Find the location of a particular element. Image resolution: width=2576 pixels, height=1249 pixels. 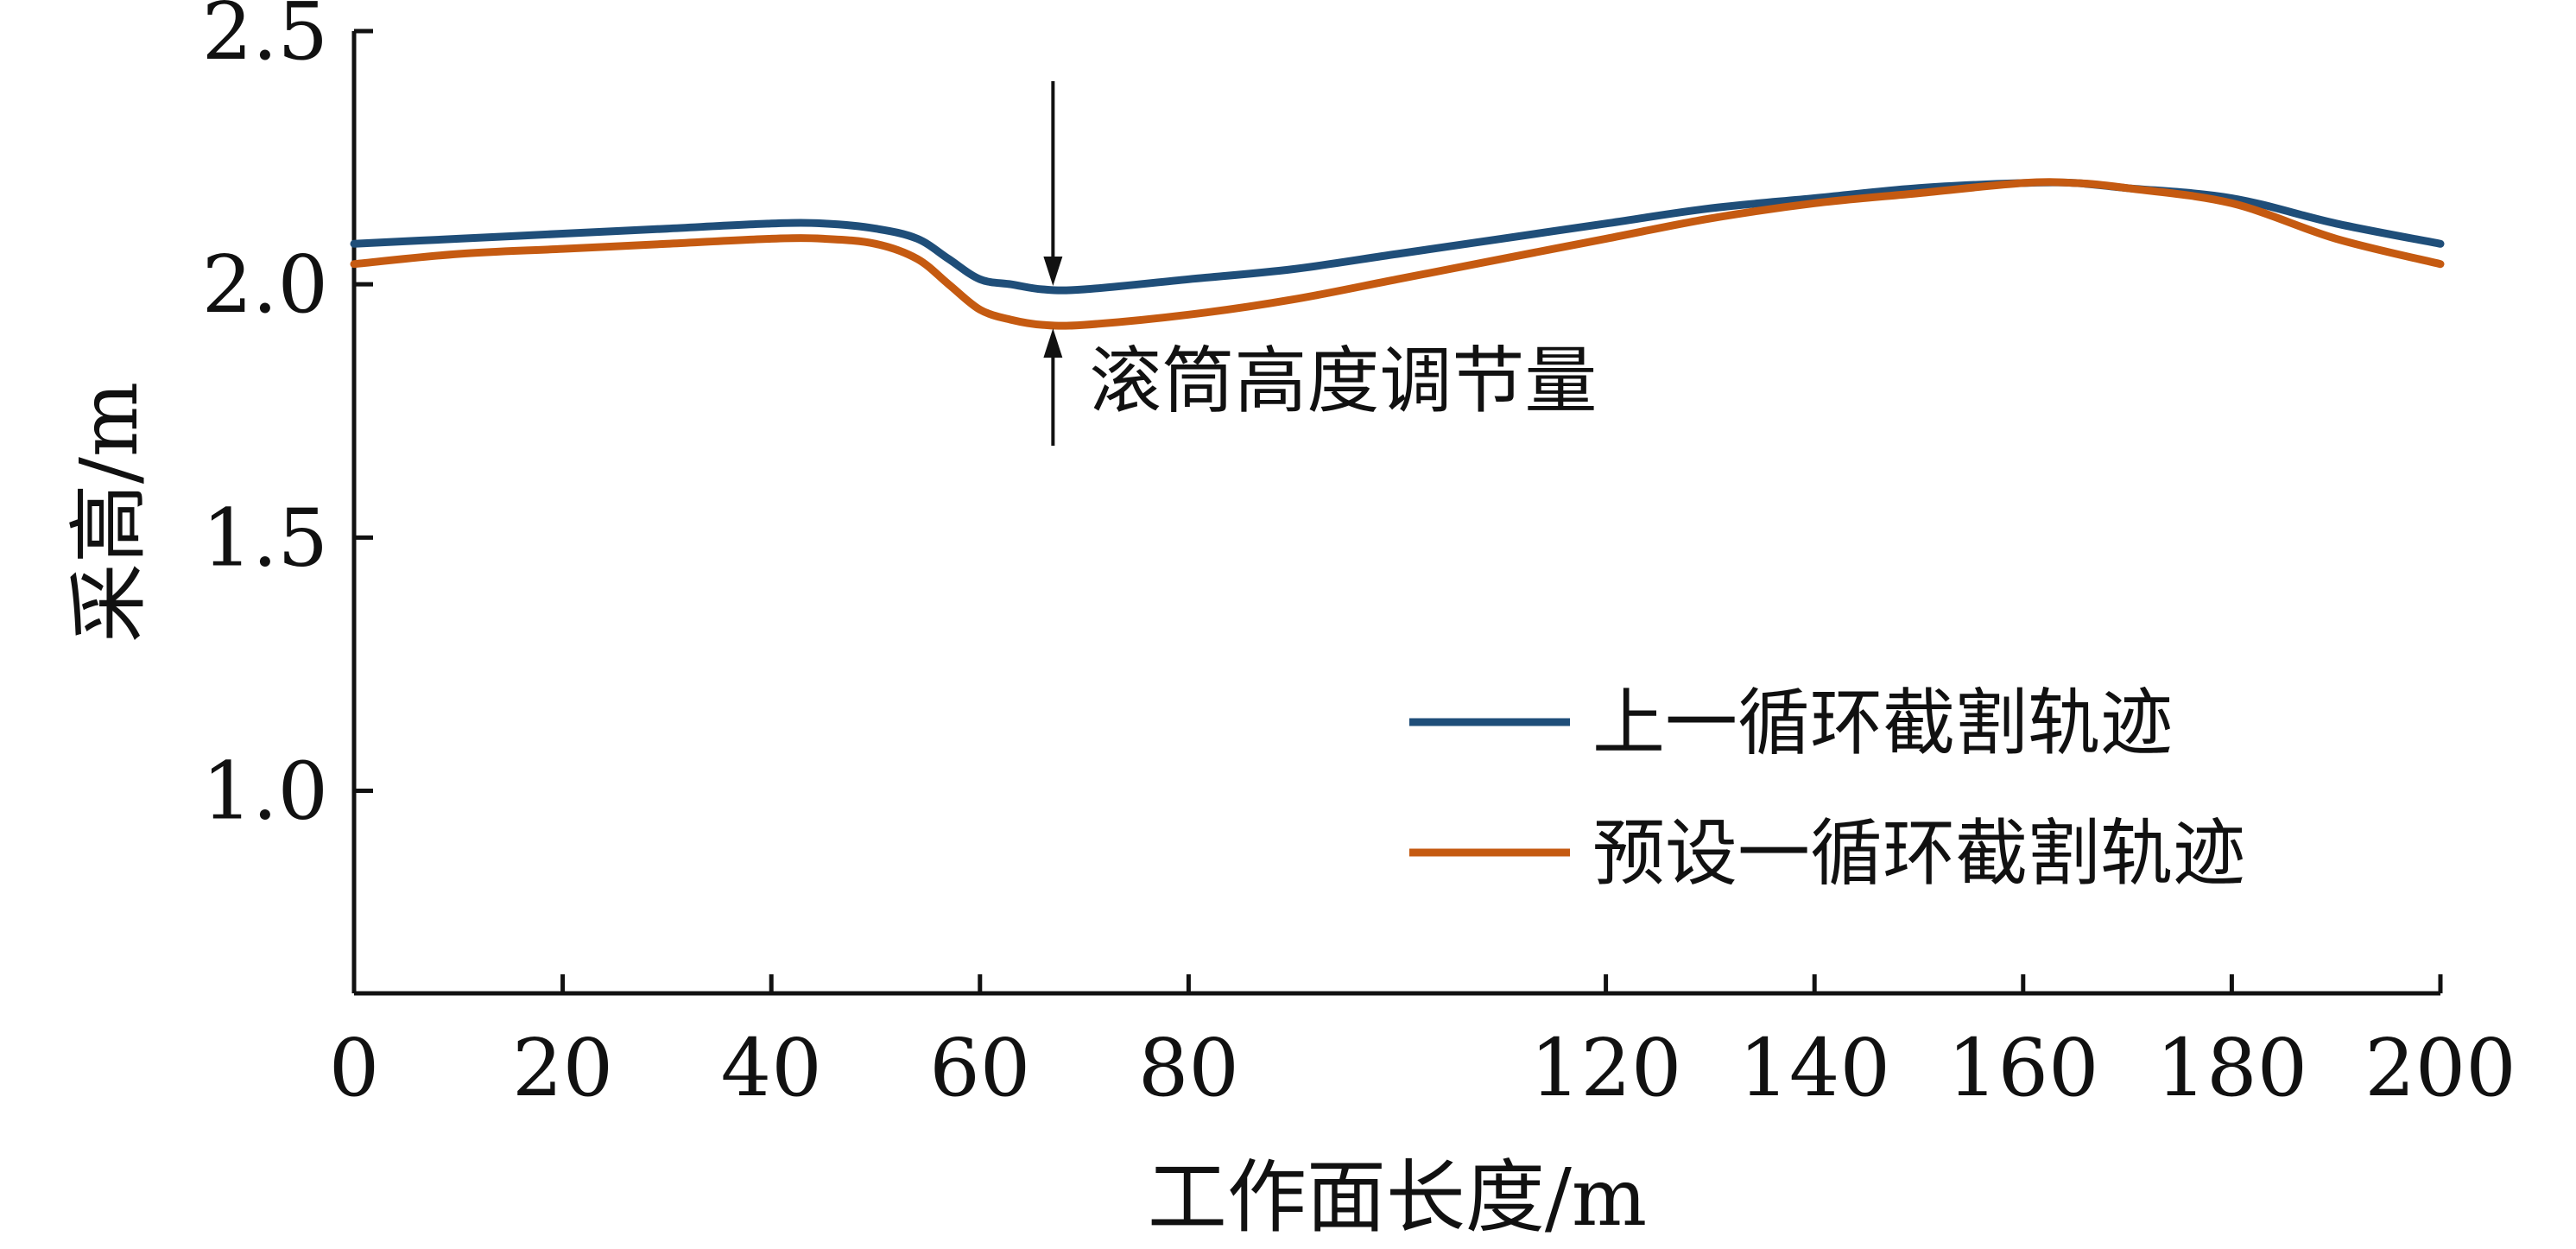

annotation-down-arrow-icon is located at coordinates (1053, 272).